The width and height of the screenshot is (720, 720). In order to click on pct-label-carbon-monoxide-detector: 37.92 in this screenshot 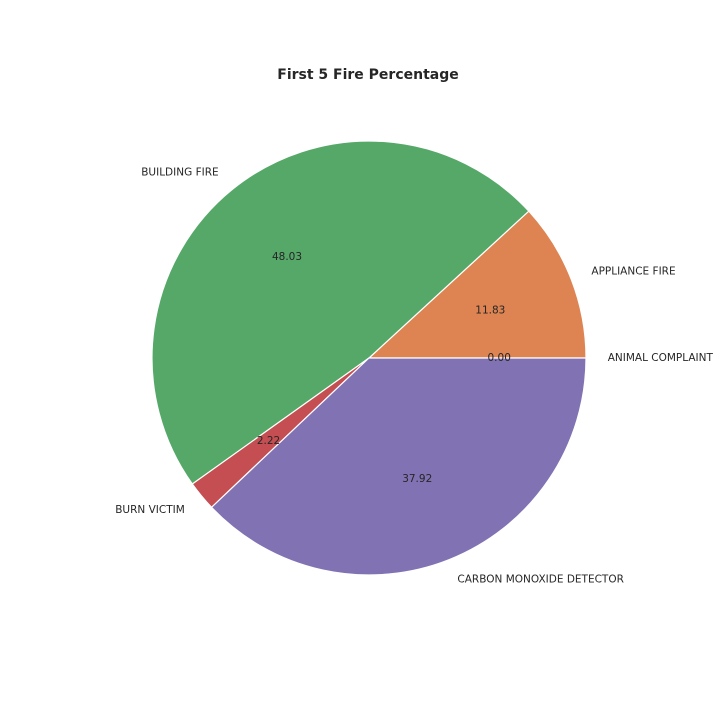, I will do `click(417, 479)`.